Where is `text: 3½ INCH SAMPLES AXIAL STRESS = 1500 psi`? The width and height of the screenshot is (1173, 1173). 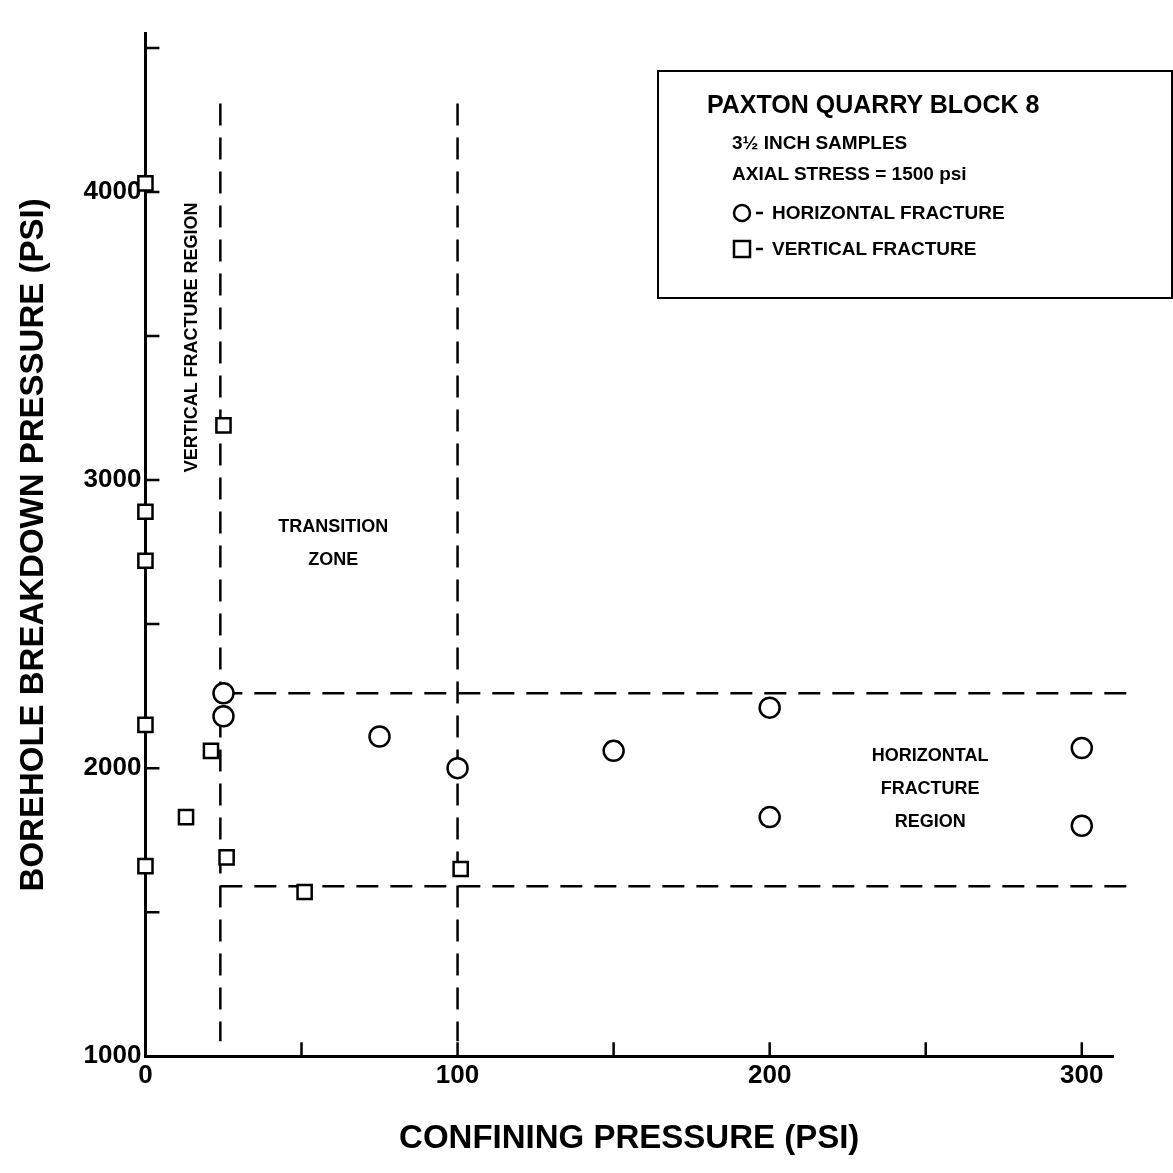 text: 3½ INCH SAMPLES AXIAL STRESS = 1500 psi is located at coordinates (849, 158).